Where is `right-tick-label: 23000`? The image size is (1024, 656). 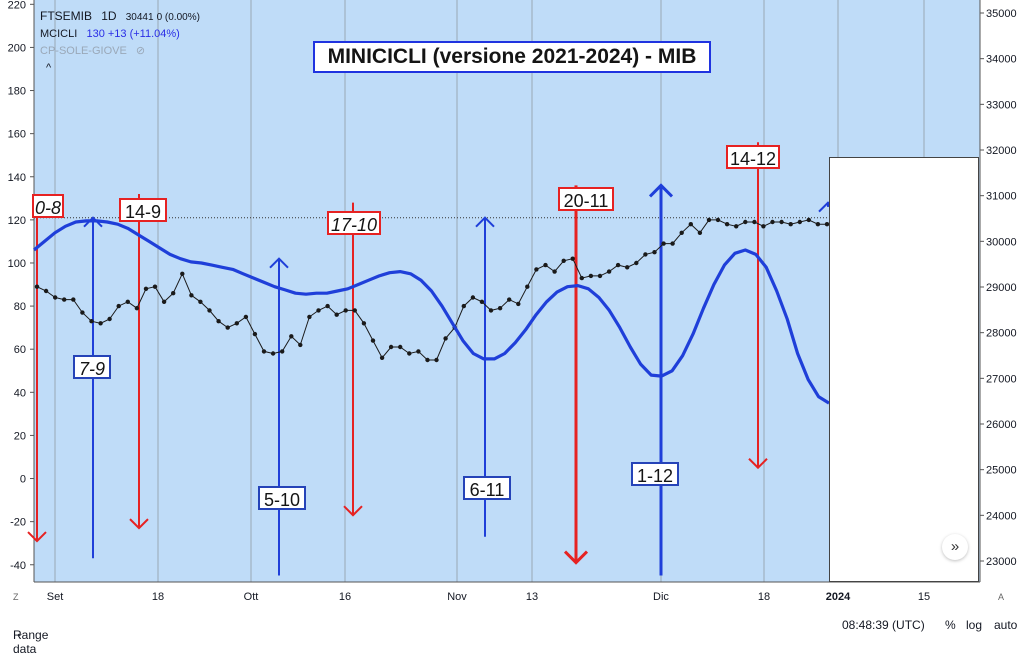 right-tick-label: 23000 is located at coordinates (1001, 562).